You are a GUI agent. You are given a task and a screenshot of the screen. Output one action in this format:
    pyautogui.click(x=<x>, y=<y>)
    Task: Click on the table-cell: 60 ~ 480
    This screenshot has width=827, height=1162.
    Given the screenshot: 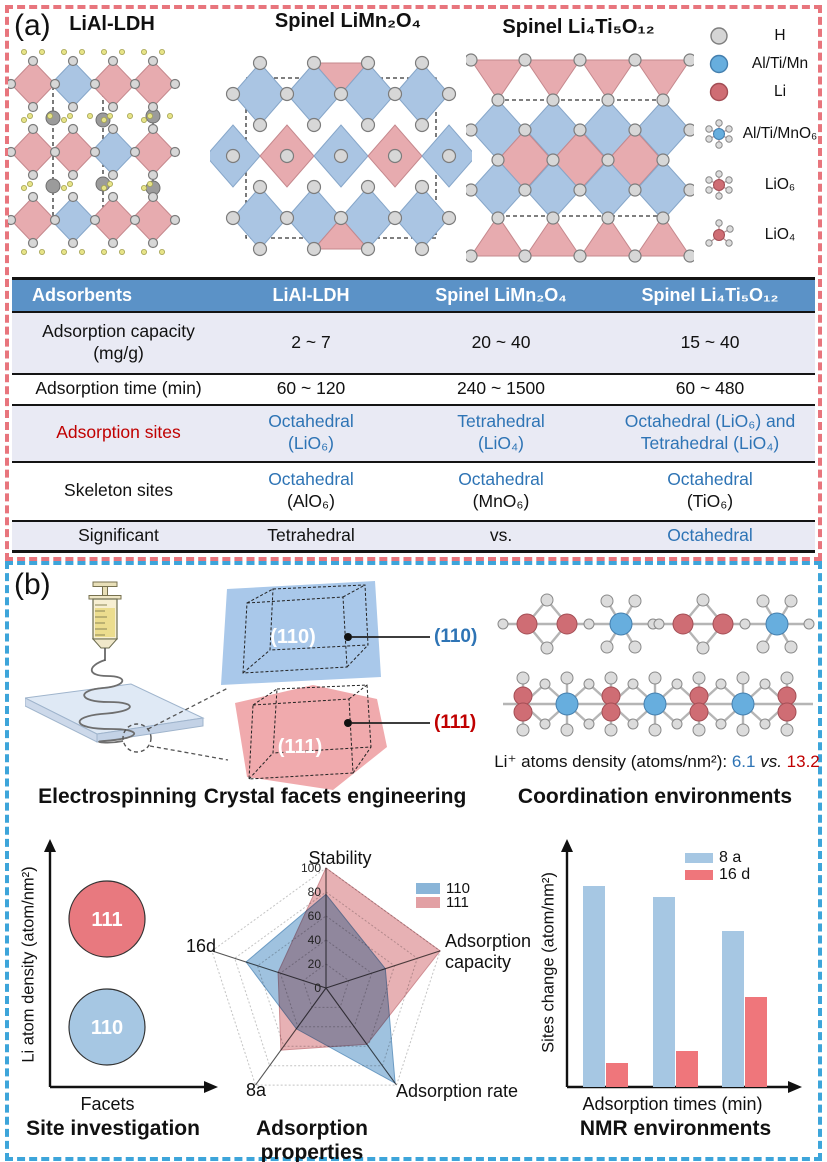 What is the action you would take?
    pyautogui.click(x=710, y=388)
    